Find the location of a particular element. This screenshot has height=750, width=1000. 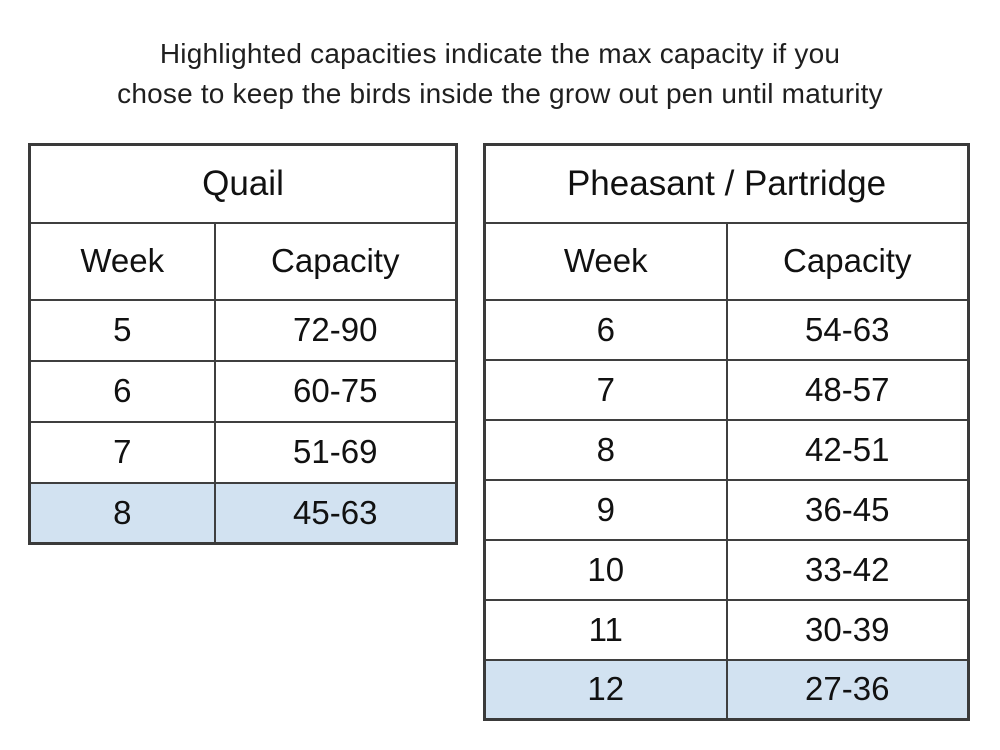

table-row: 11 30-39 is located at coordinates (726, 629).